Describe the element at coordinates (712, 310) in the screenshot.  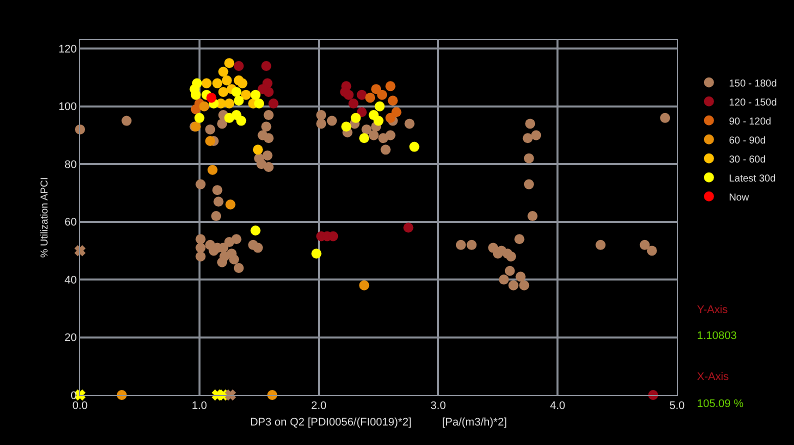
I see `text: Y-Axis` at that location.